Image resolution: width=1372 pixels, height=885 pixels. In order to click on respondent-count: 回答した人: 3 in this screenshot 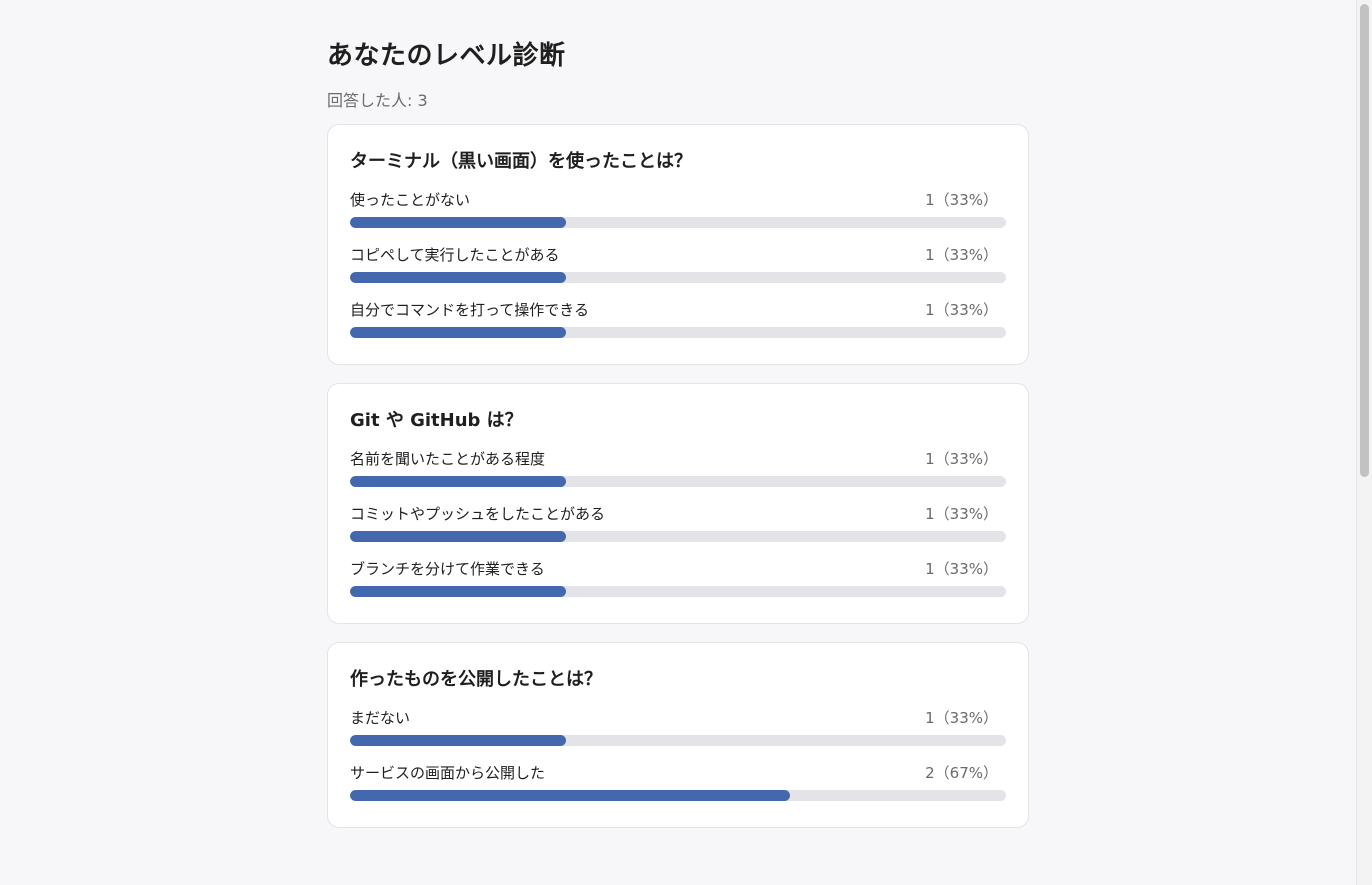, I will do `click(377, 100)`.